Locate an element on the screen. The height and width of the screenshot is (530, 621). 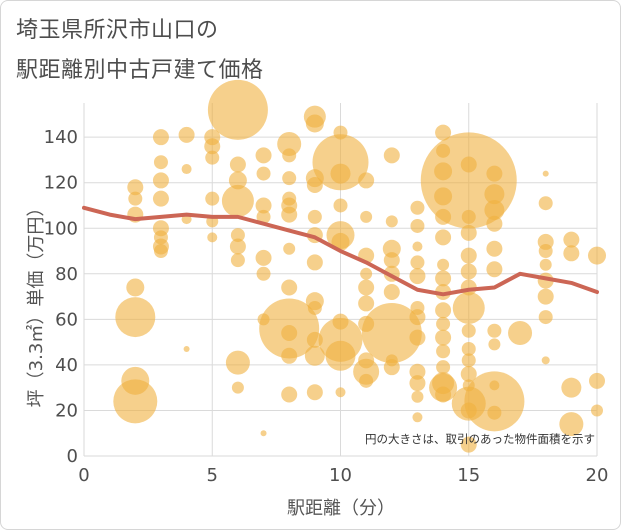
y-tick-label: 40 is located at coordinates (66, 365).